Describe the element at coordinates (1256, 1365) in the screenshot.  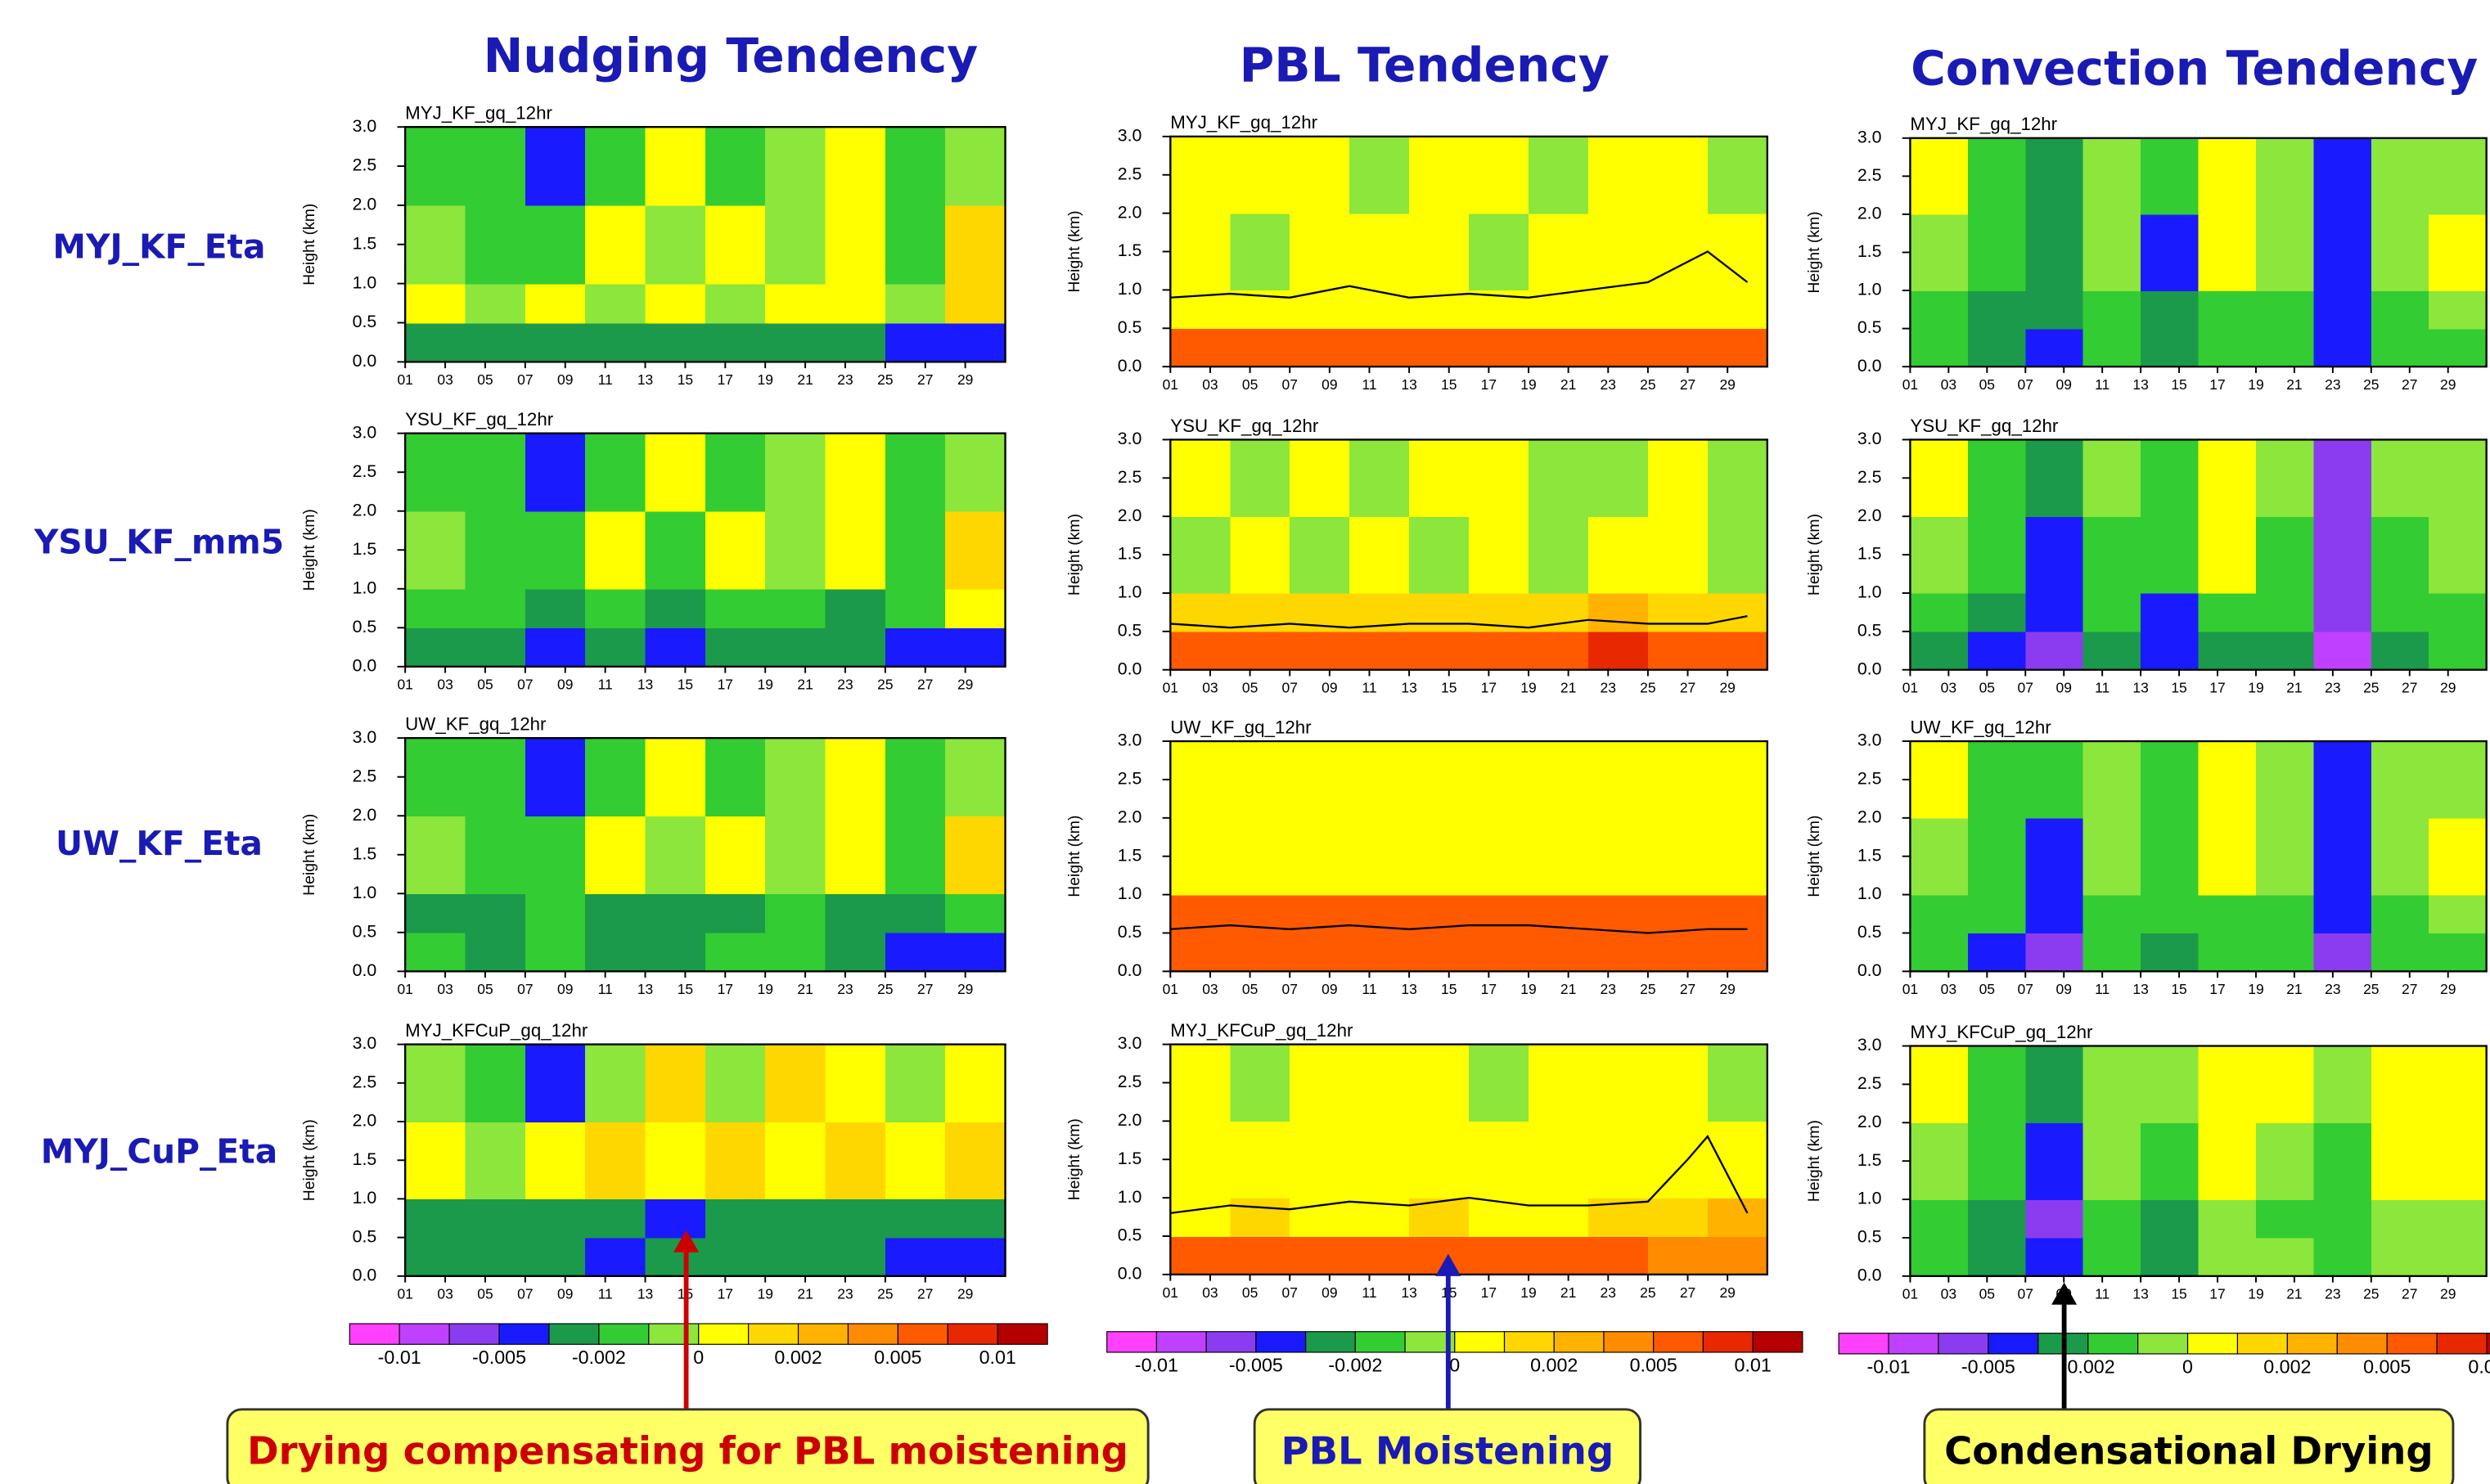
I see `colorbar-label: -0.005` at that location.